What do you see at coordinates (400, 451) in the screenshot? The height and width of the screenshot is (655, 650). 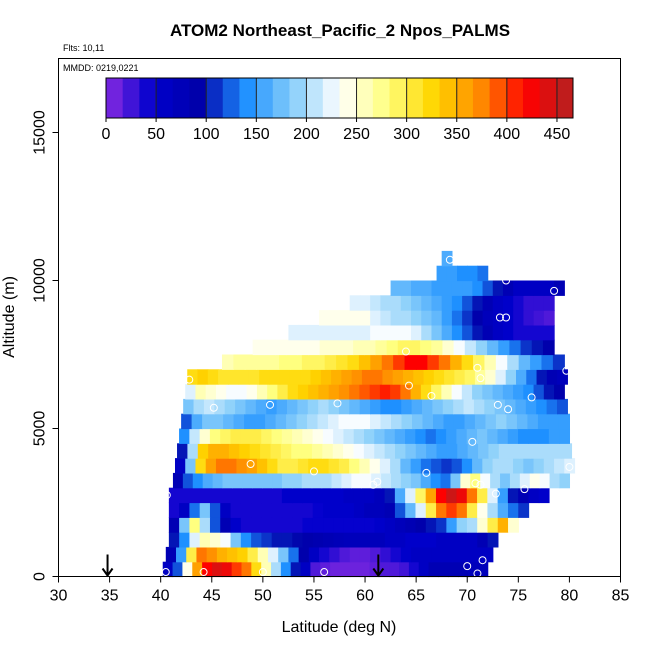 I see `heatmap-cell-r8-c21` at bounding box center [400, 451].